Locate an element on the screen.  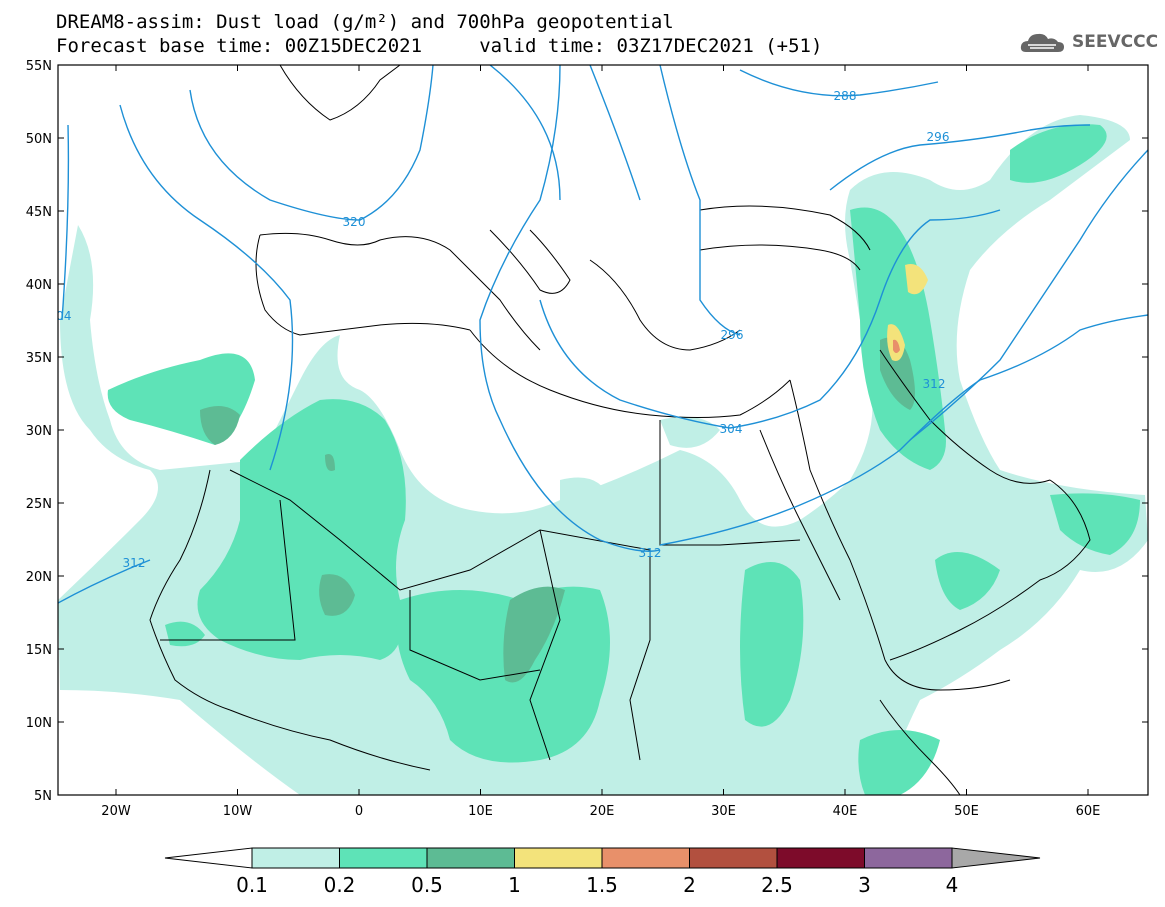
lat-tick-label: 20N is located at coordinates (39, 577).